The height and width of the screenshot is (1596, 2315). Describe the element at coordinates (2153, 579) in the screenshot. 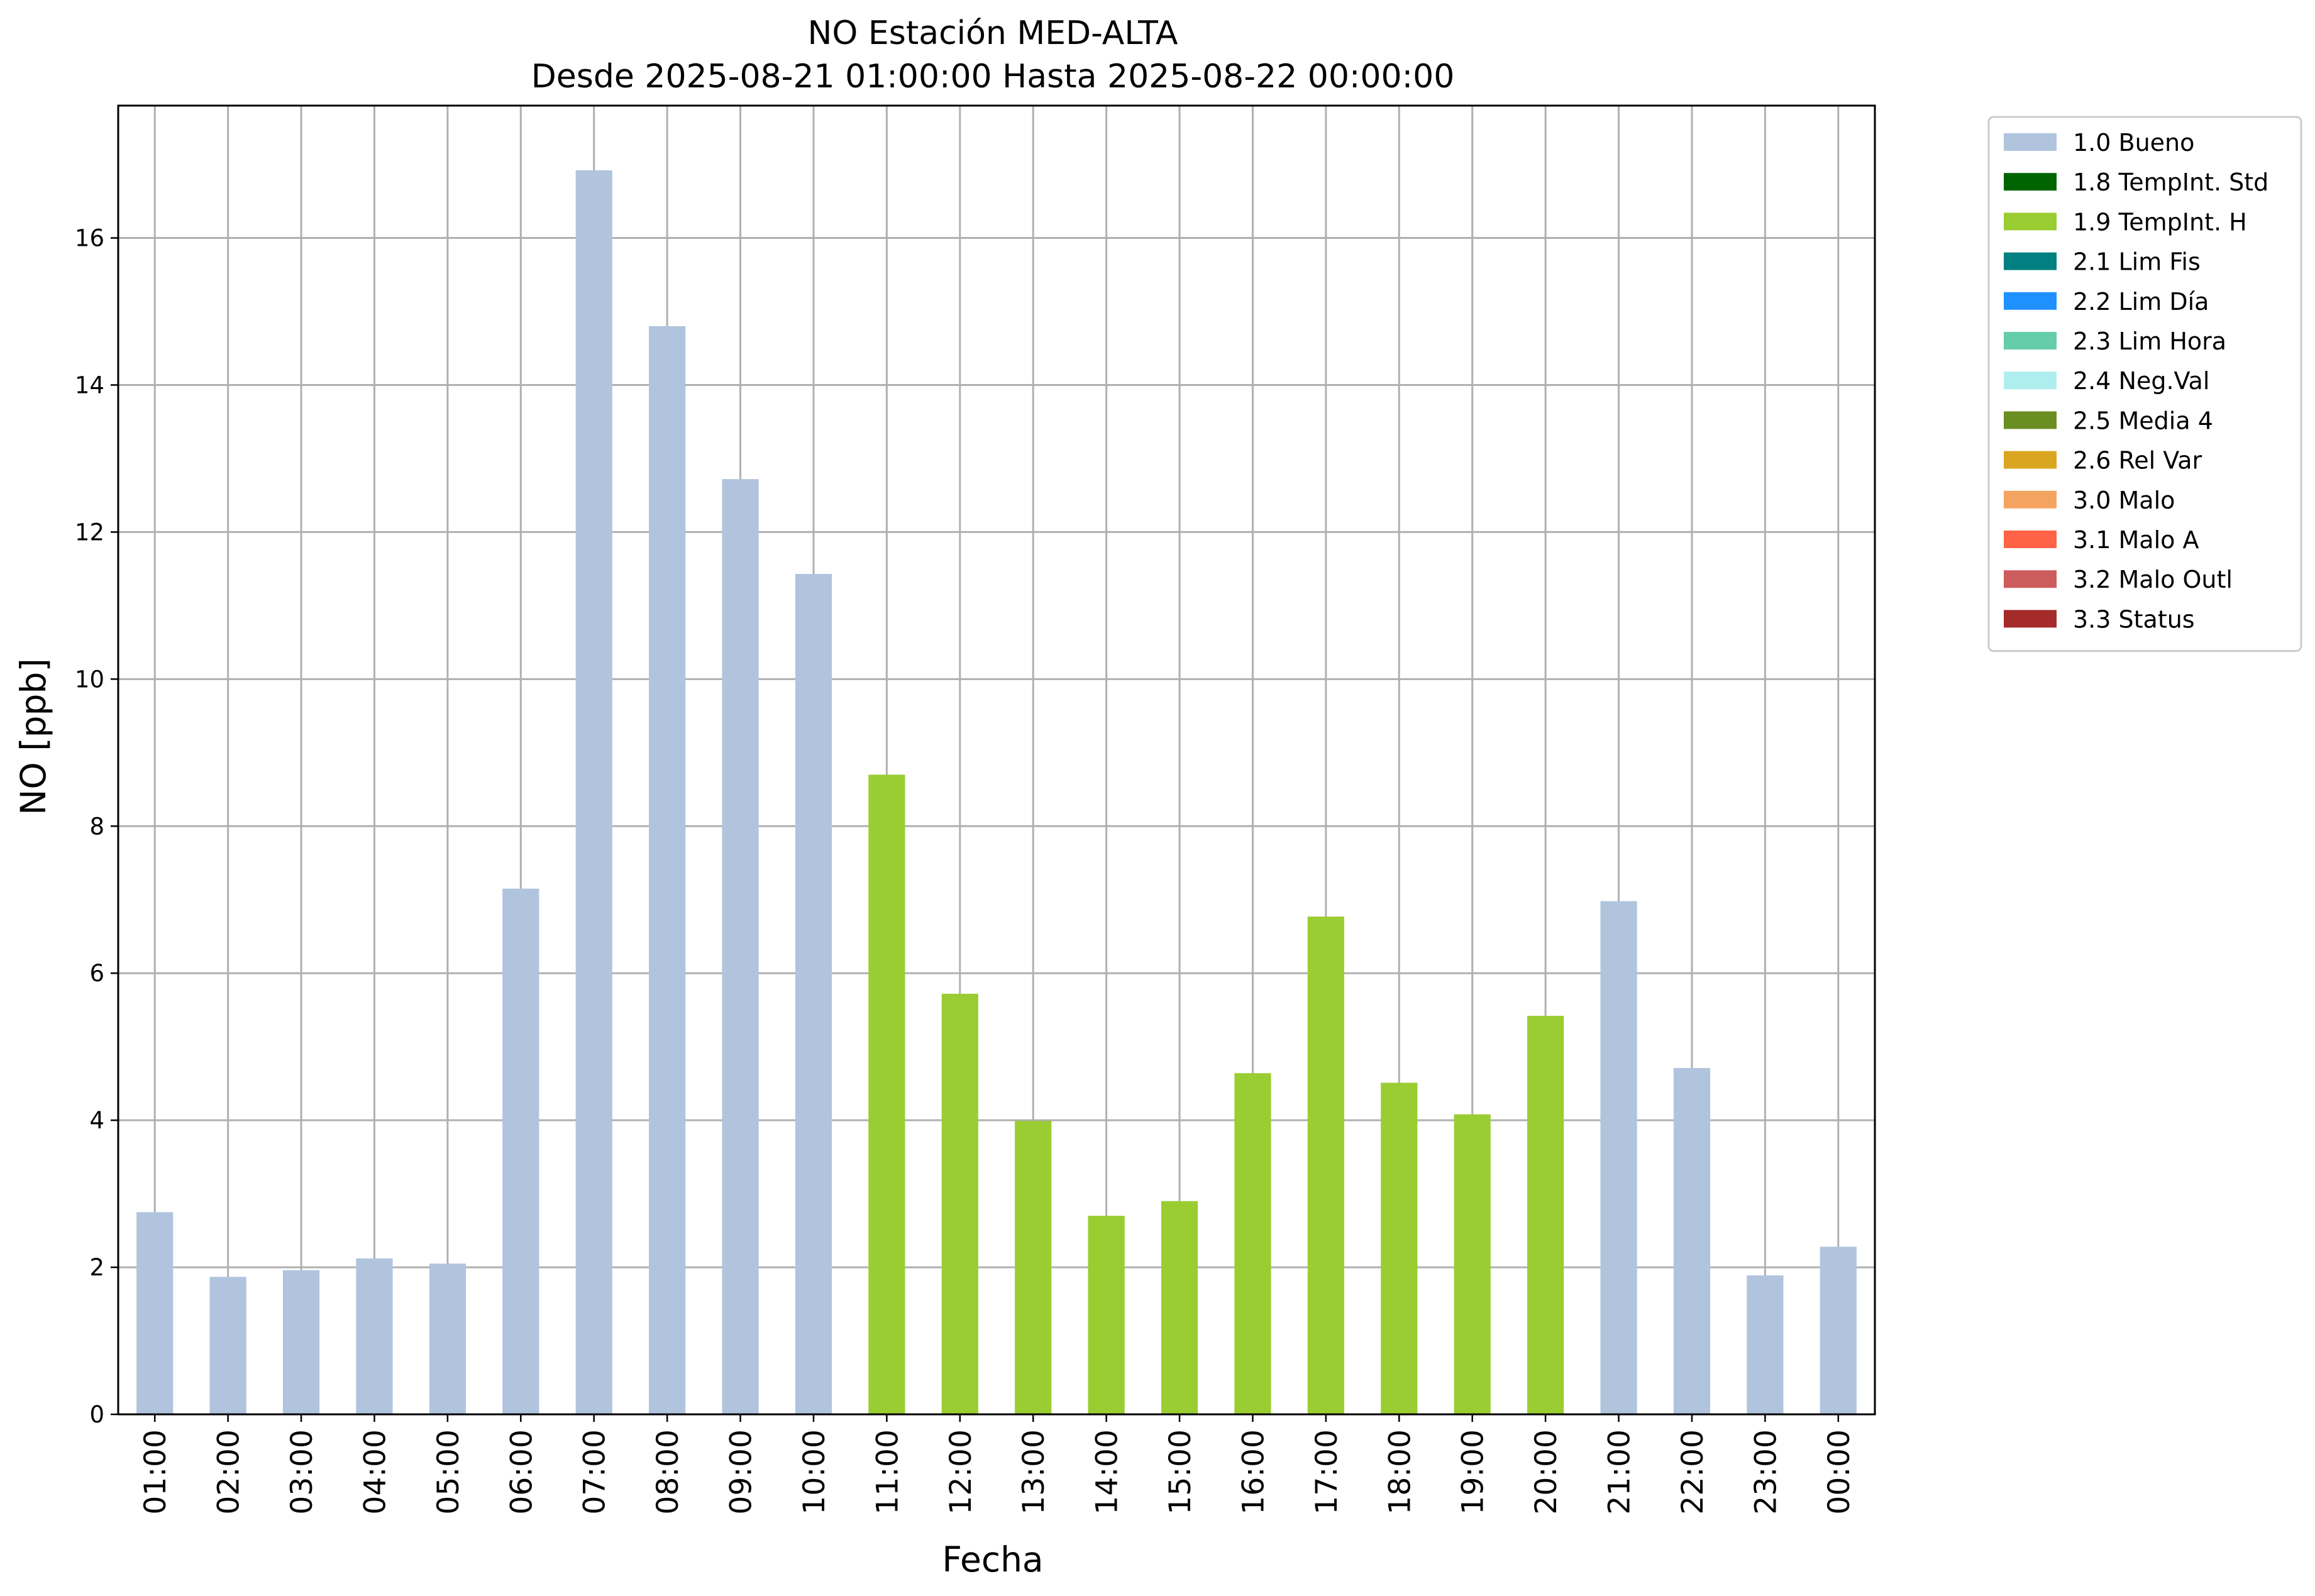

I see `legend-label: 3.2 Malo Outl` at that location.